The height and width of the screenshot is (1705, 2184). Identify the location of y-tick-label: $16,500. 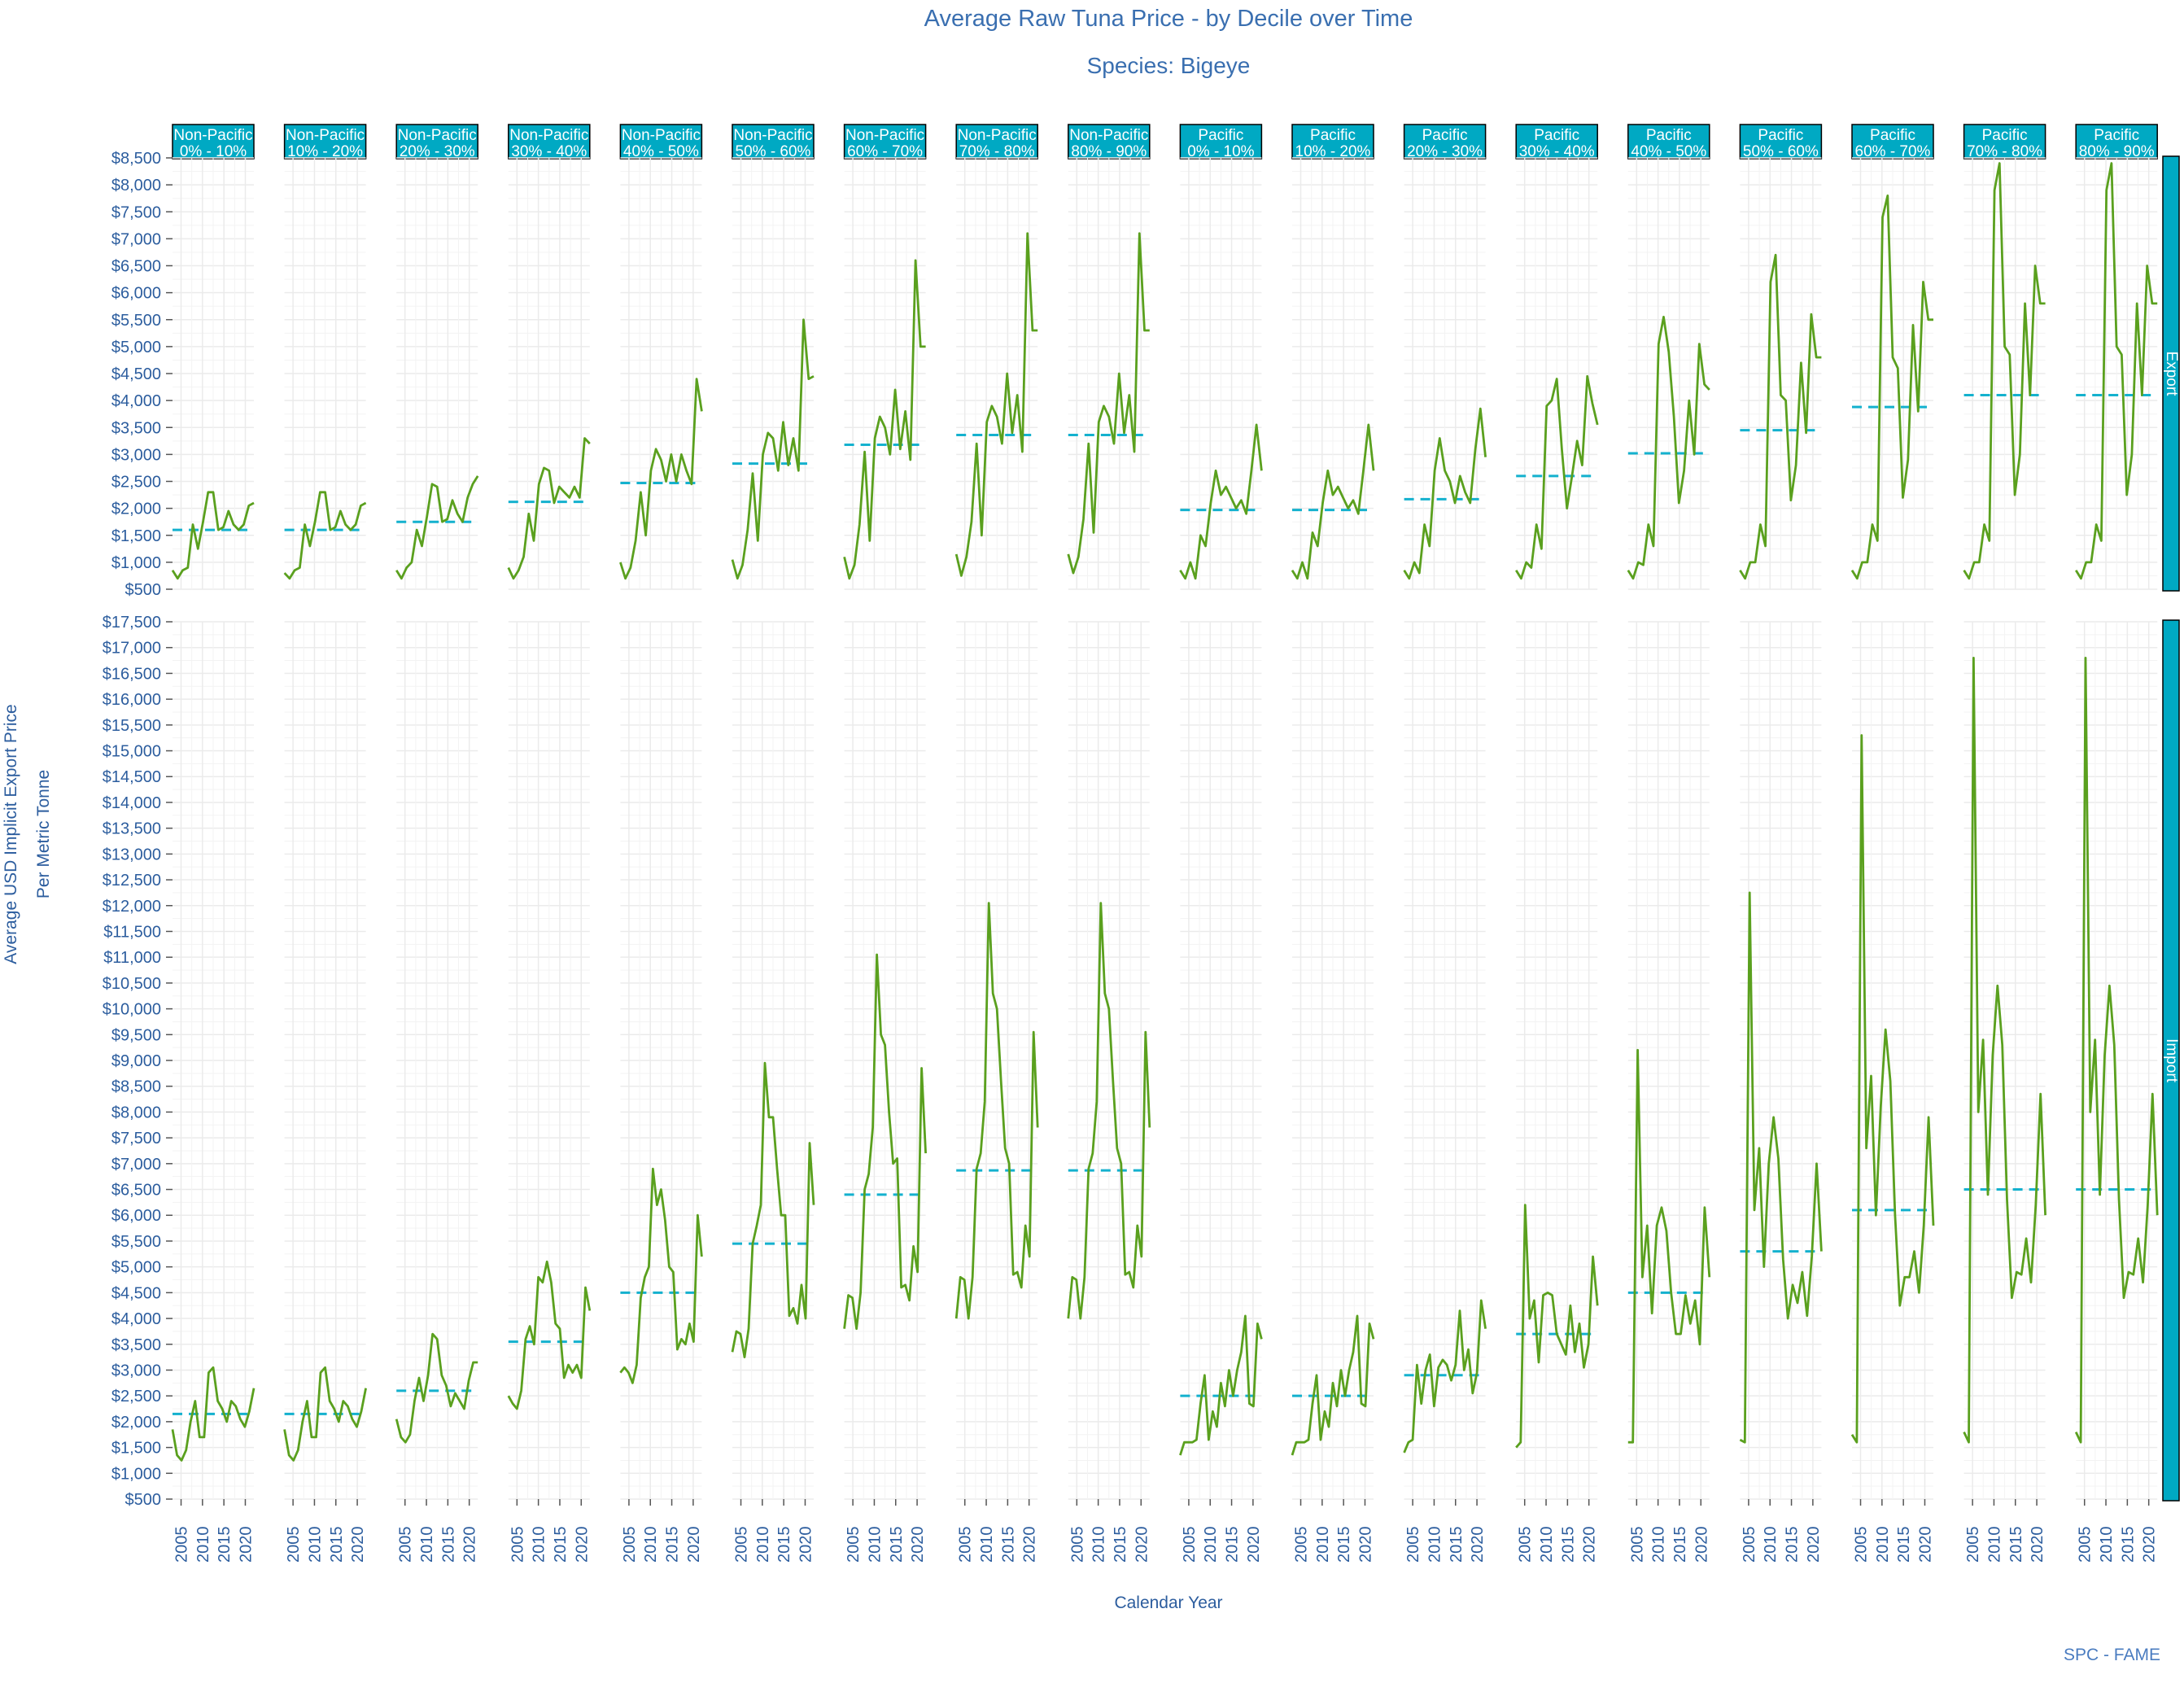
(132, 674).